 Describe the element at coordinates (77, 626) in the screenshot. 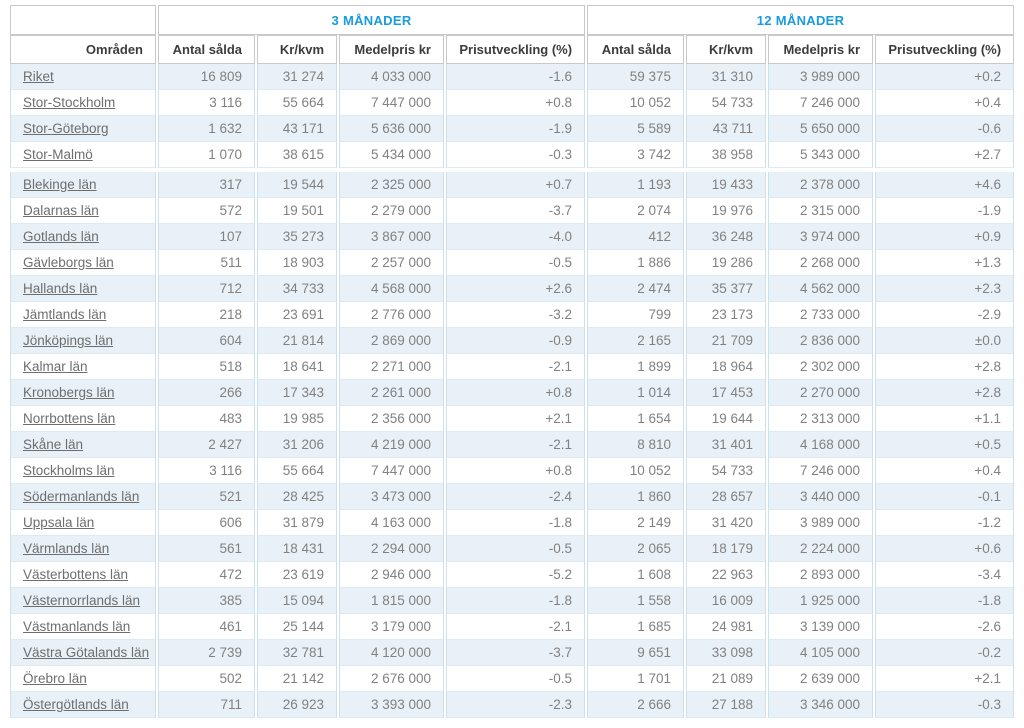

I see `area-link: Västmanlands län` at that location.